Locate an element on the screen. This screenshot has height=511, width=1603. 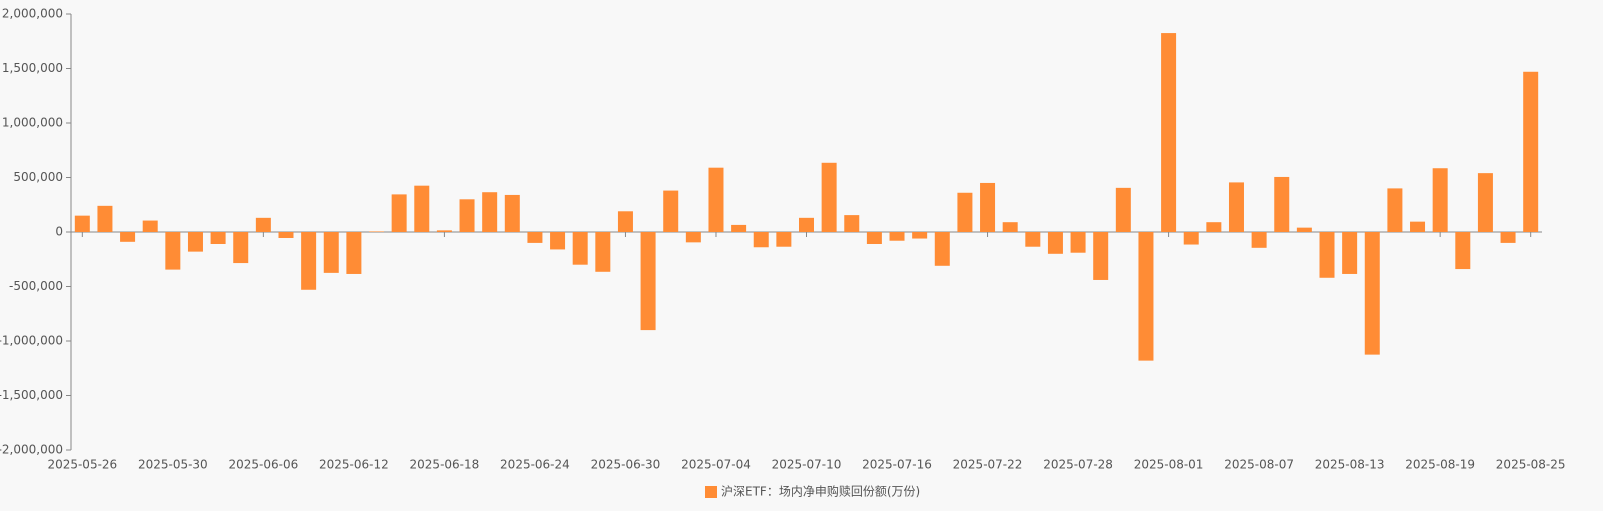
y-tick-label: -500,000 is located at coordinates (36, 286).